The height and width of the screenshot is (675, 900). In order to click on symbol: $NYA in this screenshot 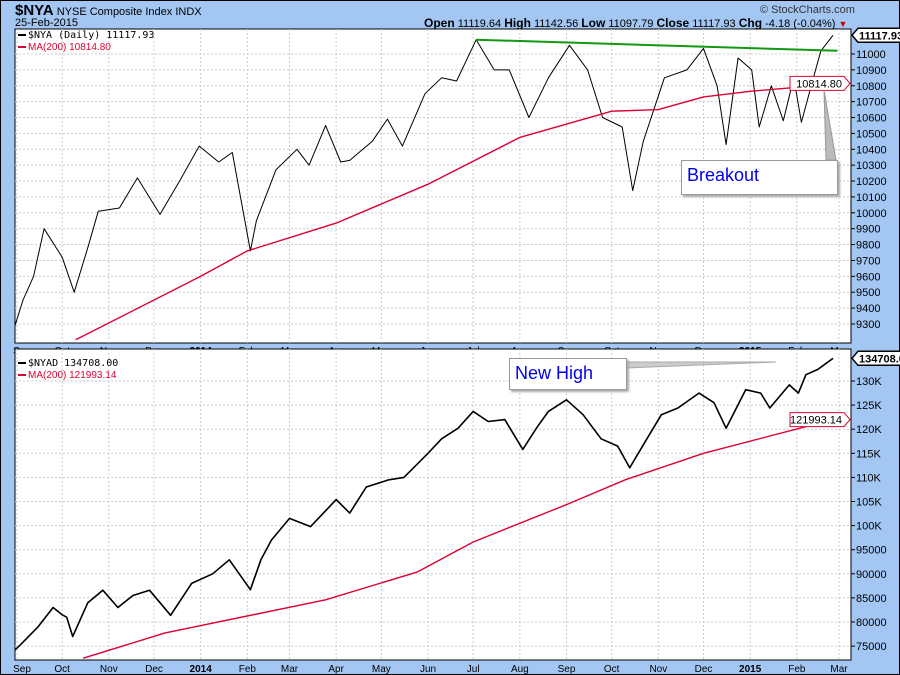, I will do `click(34, 10)`.